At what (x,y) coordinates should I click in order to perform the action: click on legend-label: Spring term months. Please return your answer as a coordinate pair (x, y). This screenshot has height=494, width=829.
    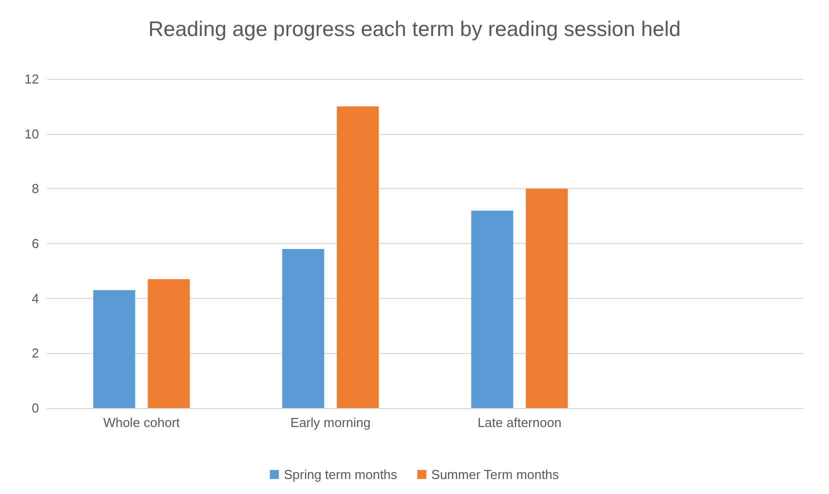
    Looking at the image, I should click on (341, 474).